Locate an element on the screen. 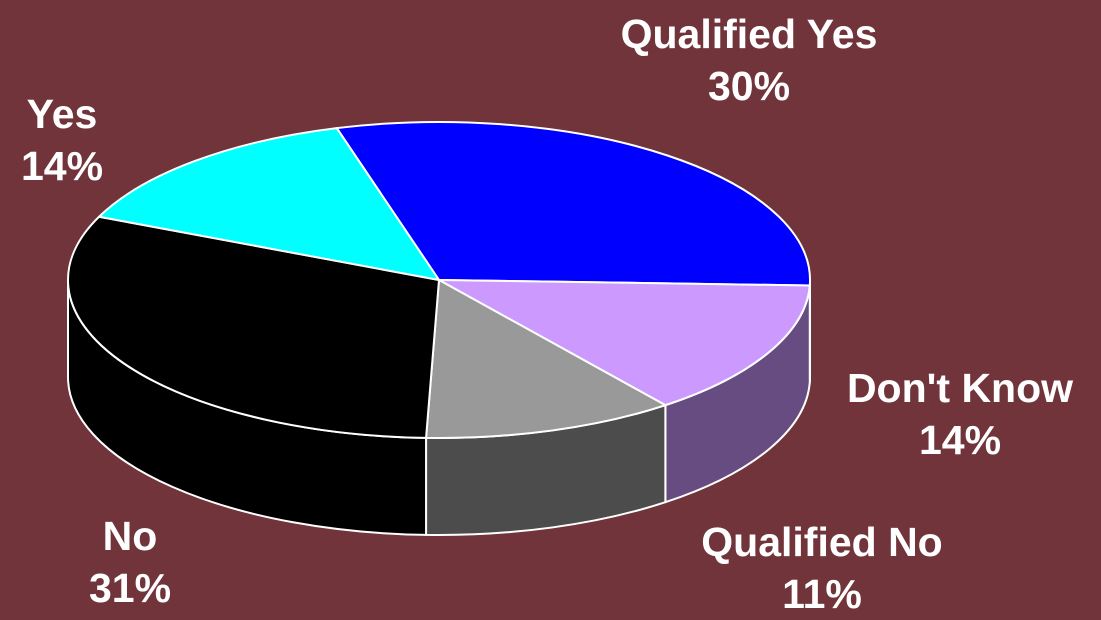 The height and width of the screenshot is (620, 1101). label-qualified-no-name: Qualified No is located at coordinates (821, 542).